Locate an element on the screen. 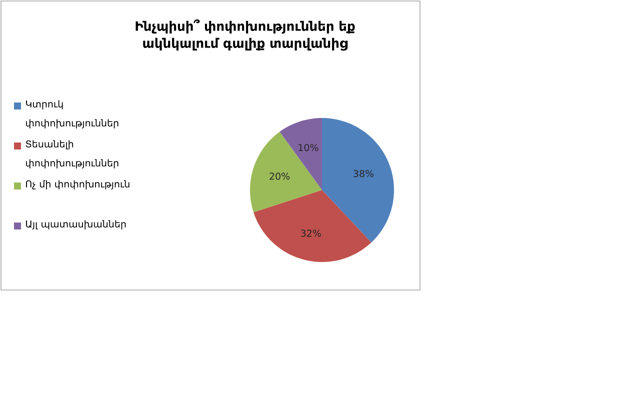 Image resolution: width=640 pixels, height=400 pixels. legend-label: Տեսանելի փոփոխություններ is located at coordinates (72, 154).